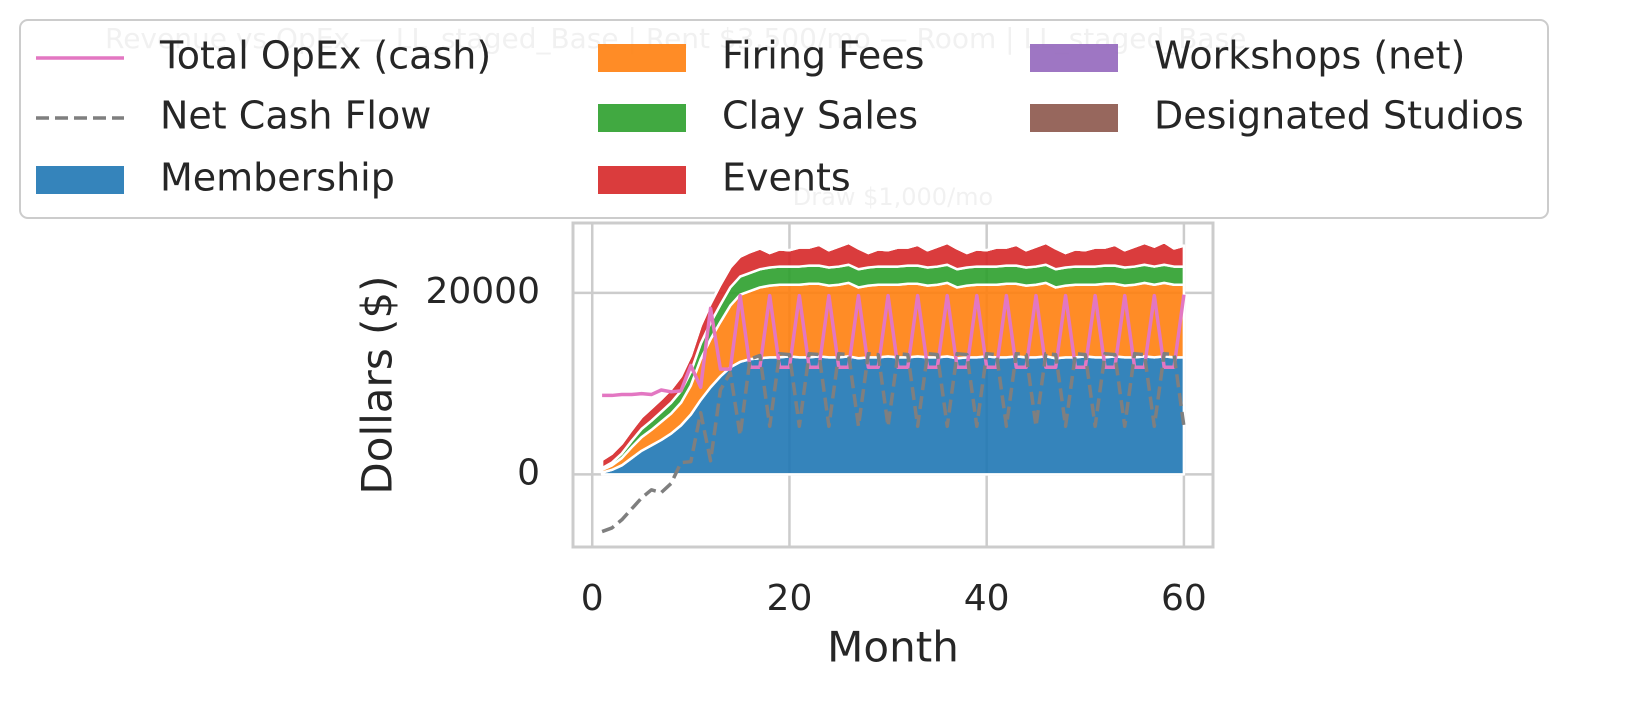  Describe the element at coordinates (377, 384) in the screenshot. I see `y-axis-label: Dollars ($)` at that location.